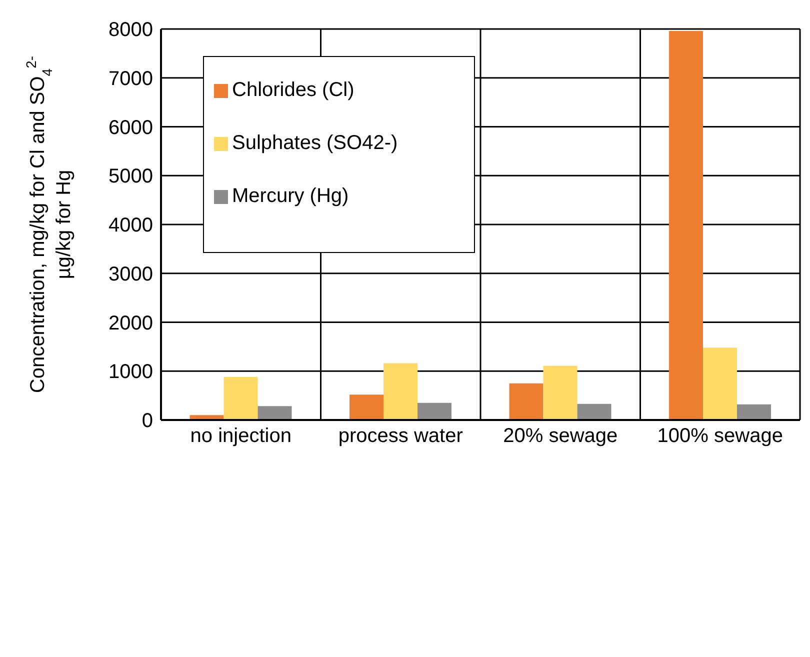  What do you see at coordinates (720, 436) in the screenshot?
I see `x-tick-label: 100% sewage` at bounding box center [720, 436].